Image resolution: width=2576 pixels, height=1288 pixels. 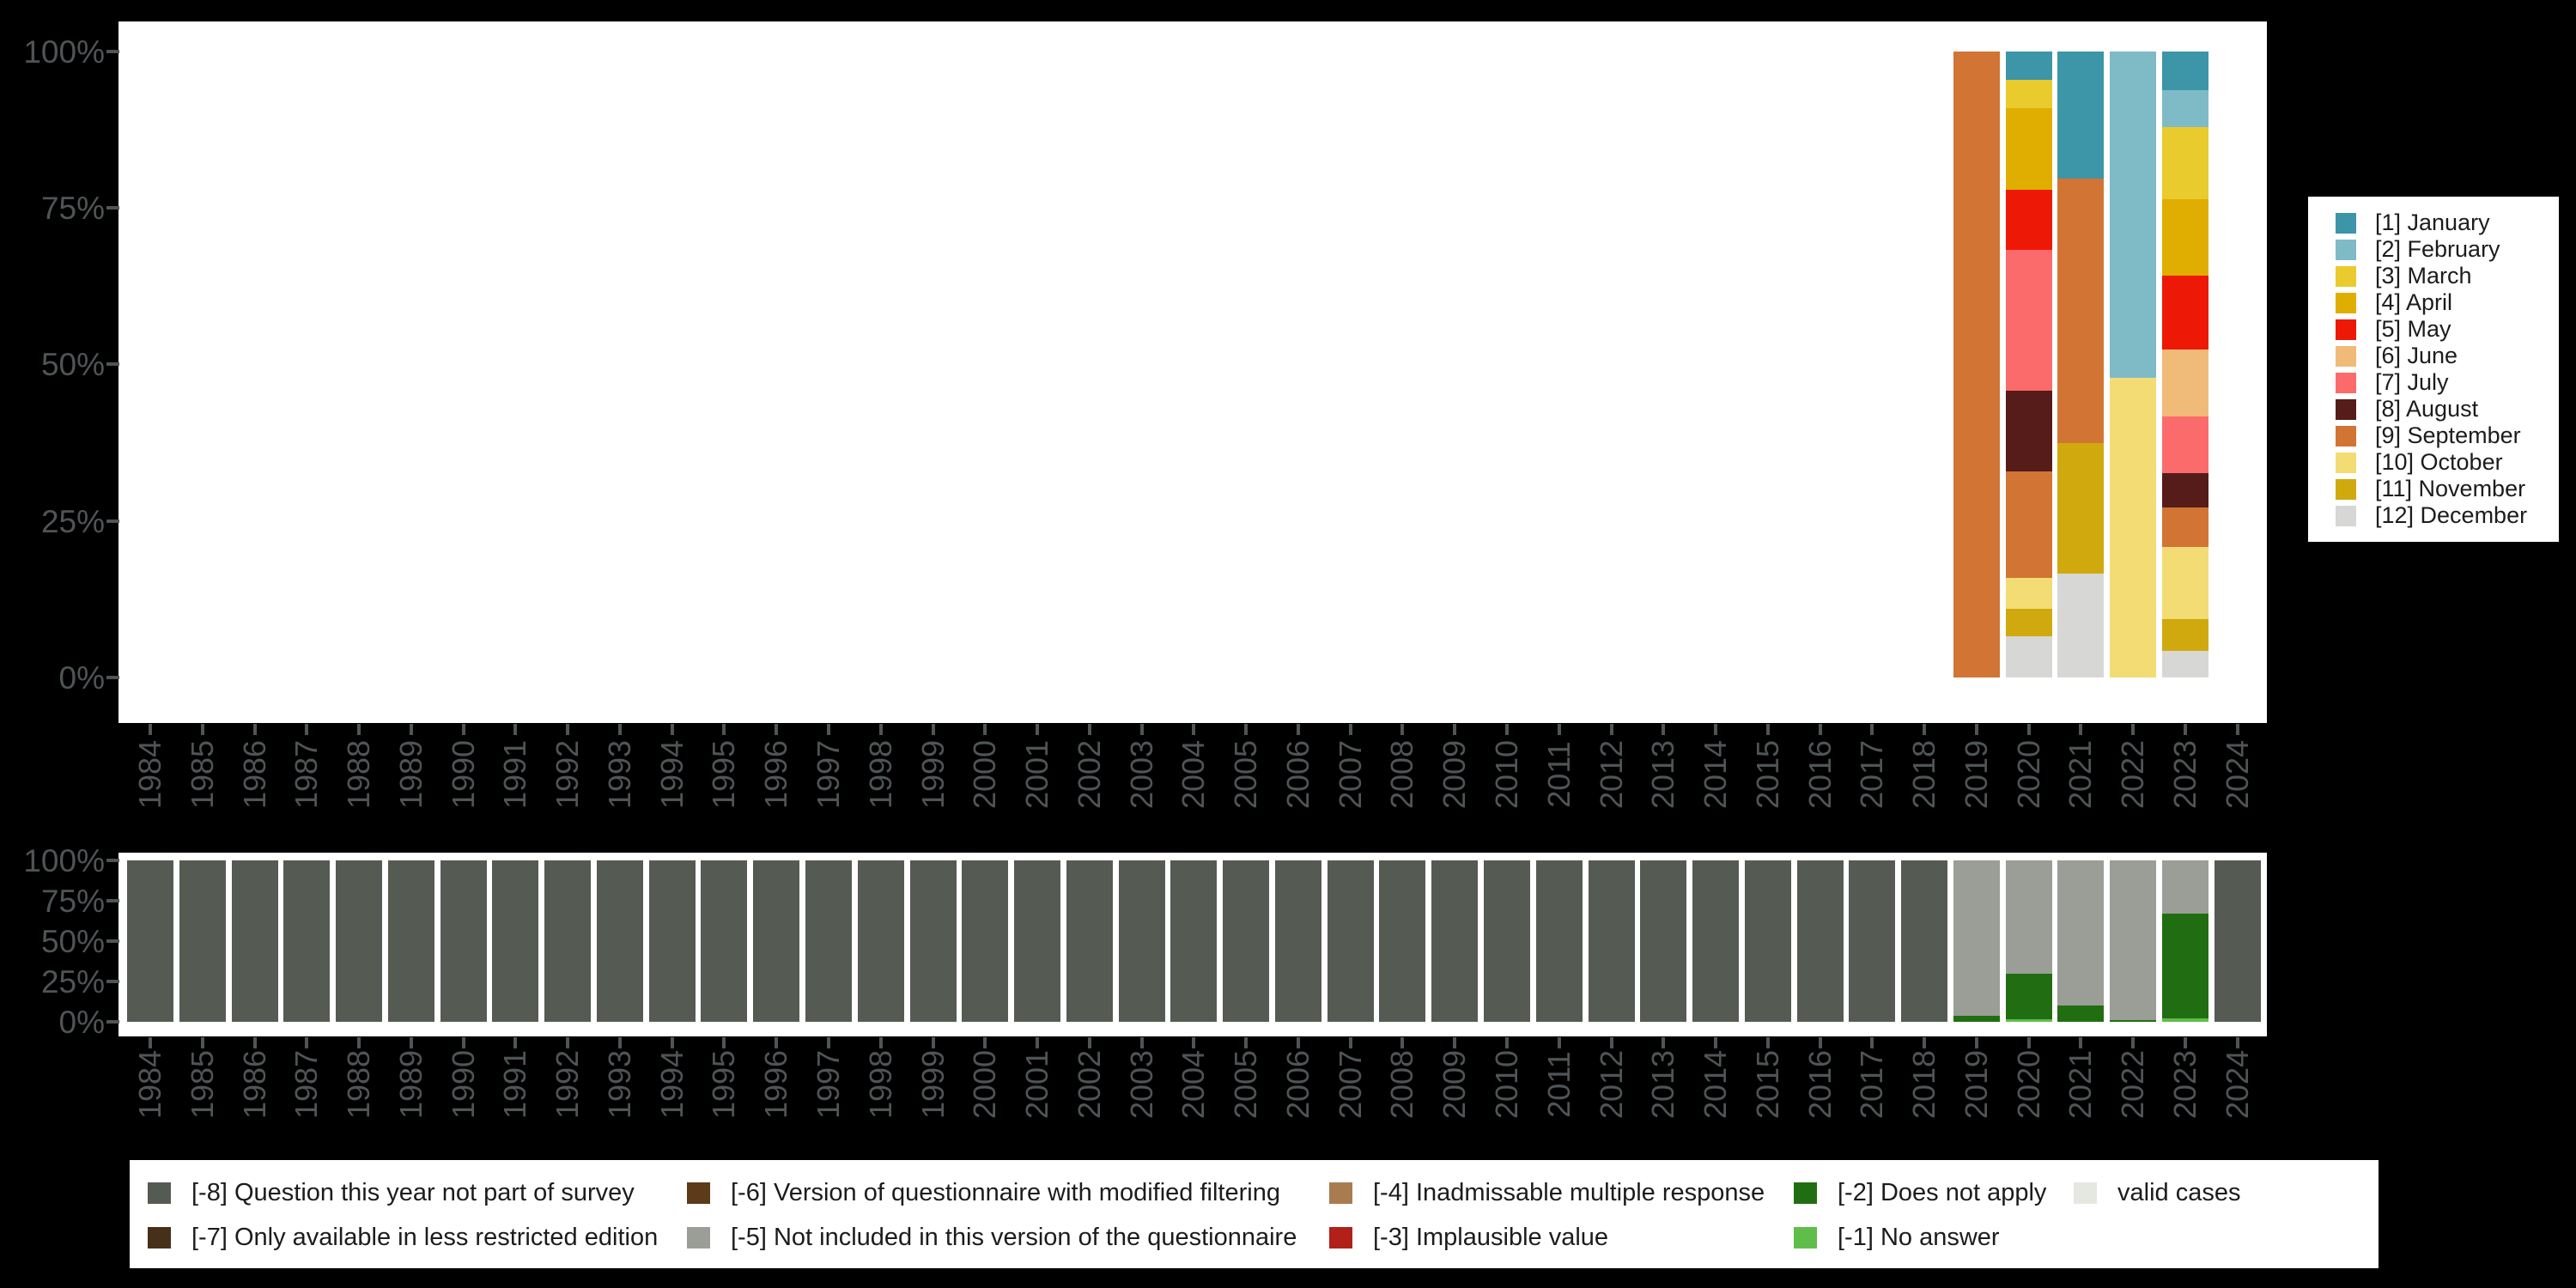 I want to click on bar-segment-2005--8, so click(x=1246, y=941).